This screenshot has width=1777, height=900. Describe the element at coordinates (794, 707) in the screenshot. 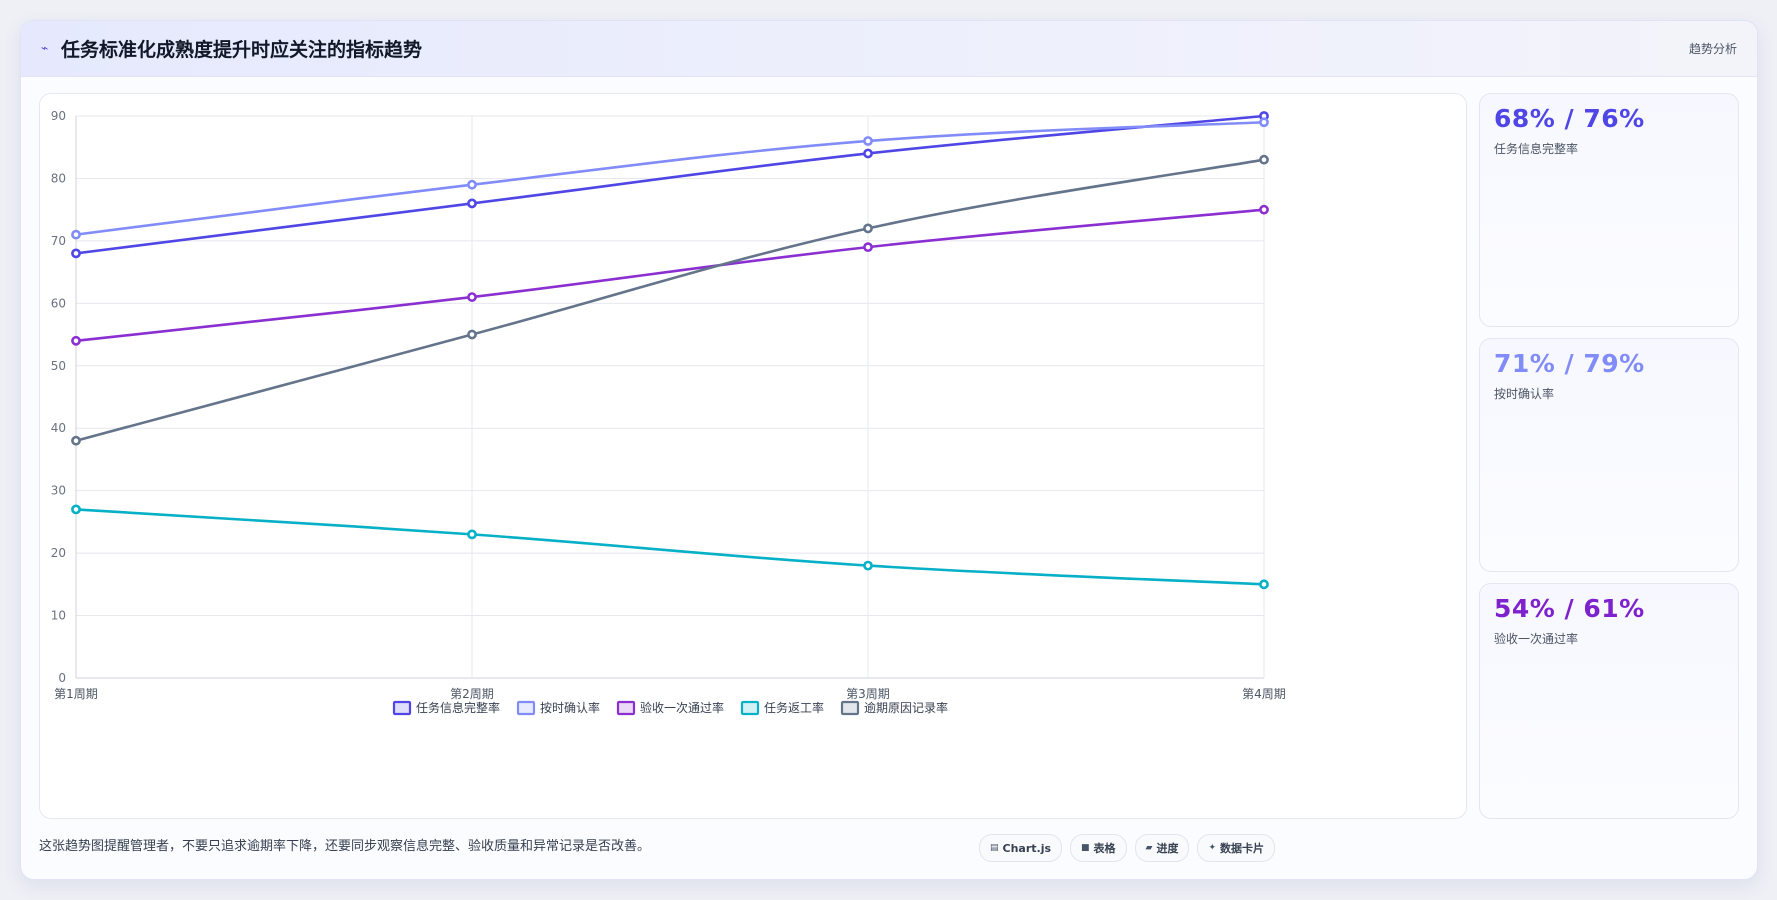

I see `legend-label: 任务返工率` at that location.